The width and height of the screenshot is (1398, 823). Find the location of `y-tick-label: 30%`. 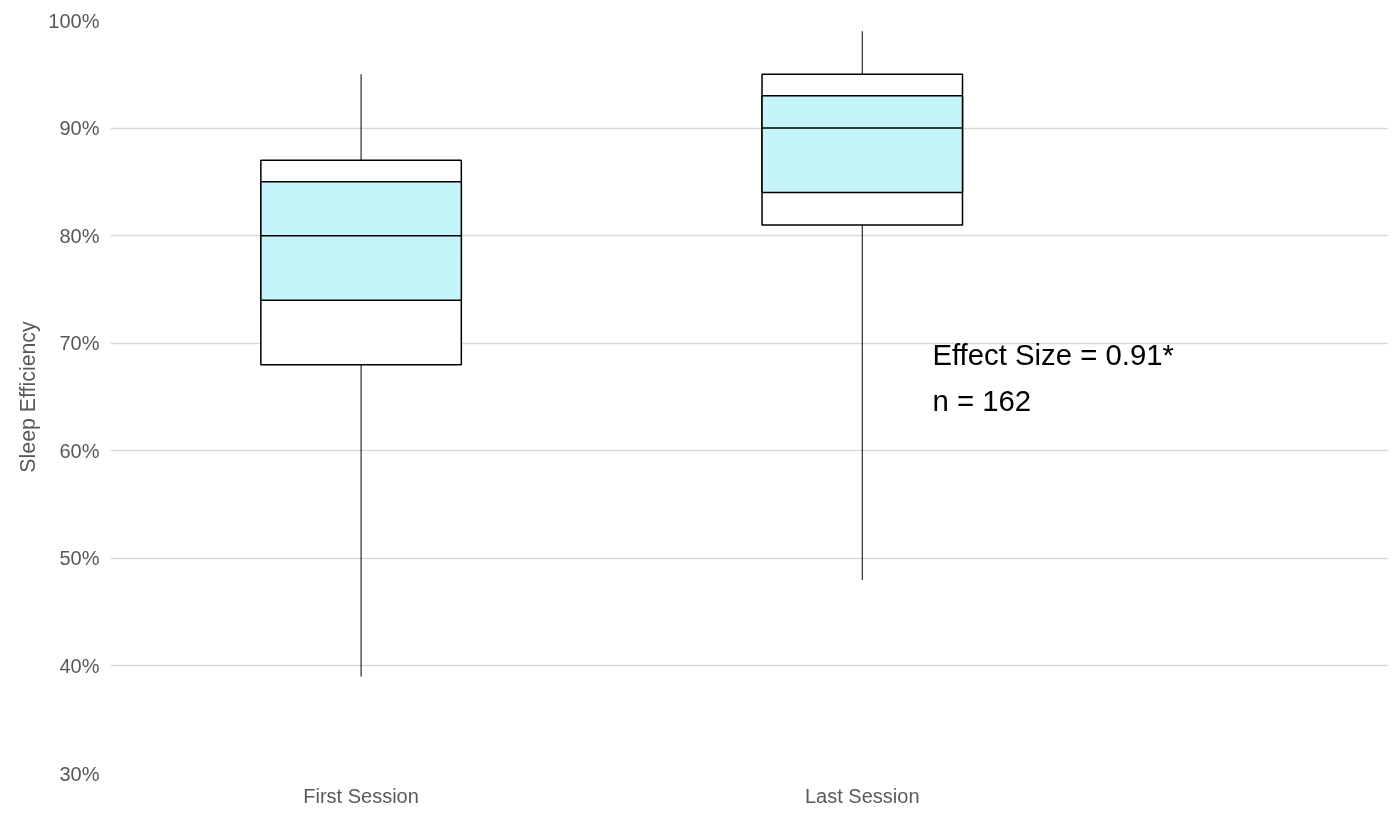

y-tick-label: 30% is located at coordinates (79, 773).